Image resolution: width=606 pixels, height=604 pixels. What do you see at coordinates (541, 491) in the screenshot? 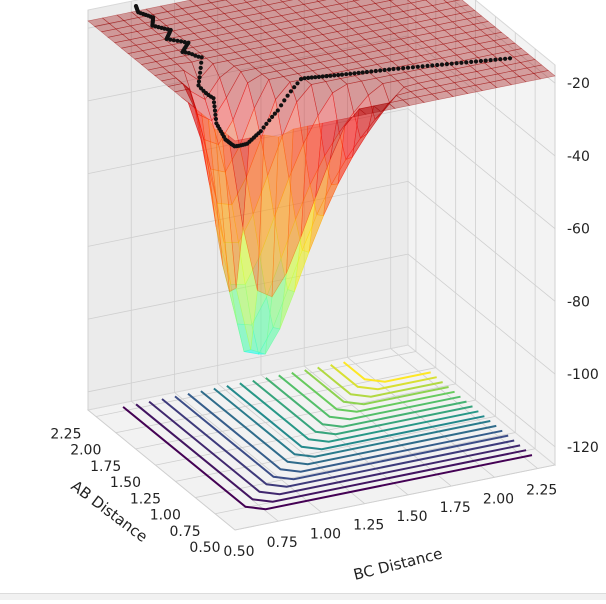
I see `y-tick-label: 2.25` at bounding box center [541, 491].